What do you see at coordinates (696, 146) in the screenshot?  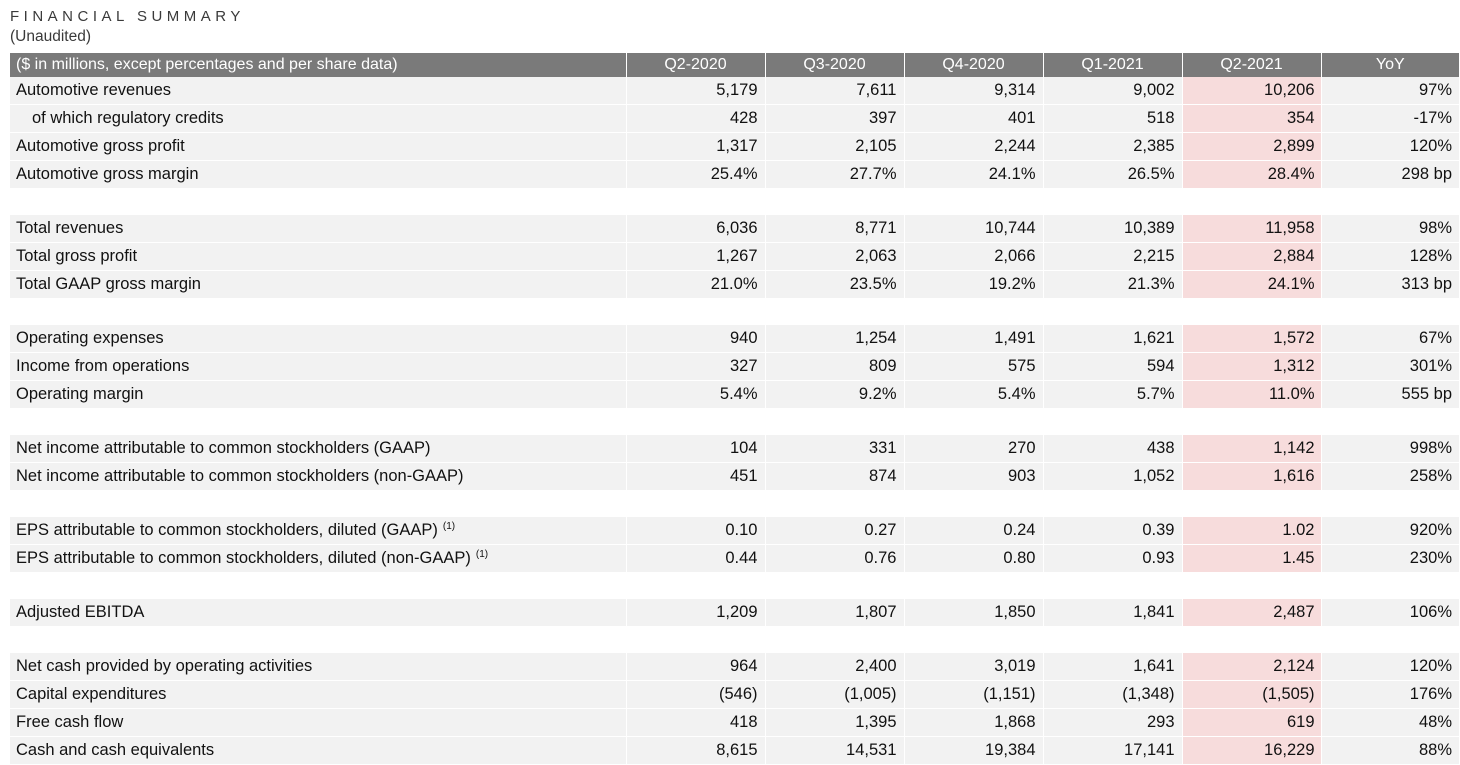 I see `value-cell: 1,317` at bounding box center [696, 146].